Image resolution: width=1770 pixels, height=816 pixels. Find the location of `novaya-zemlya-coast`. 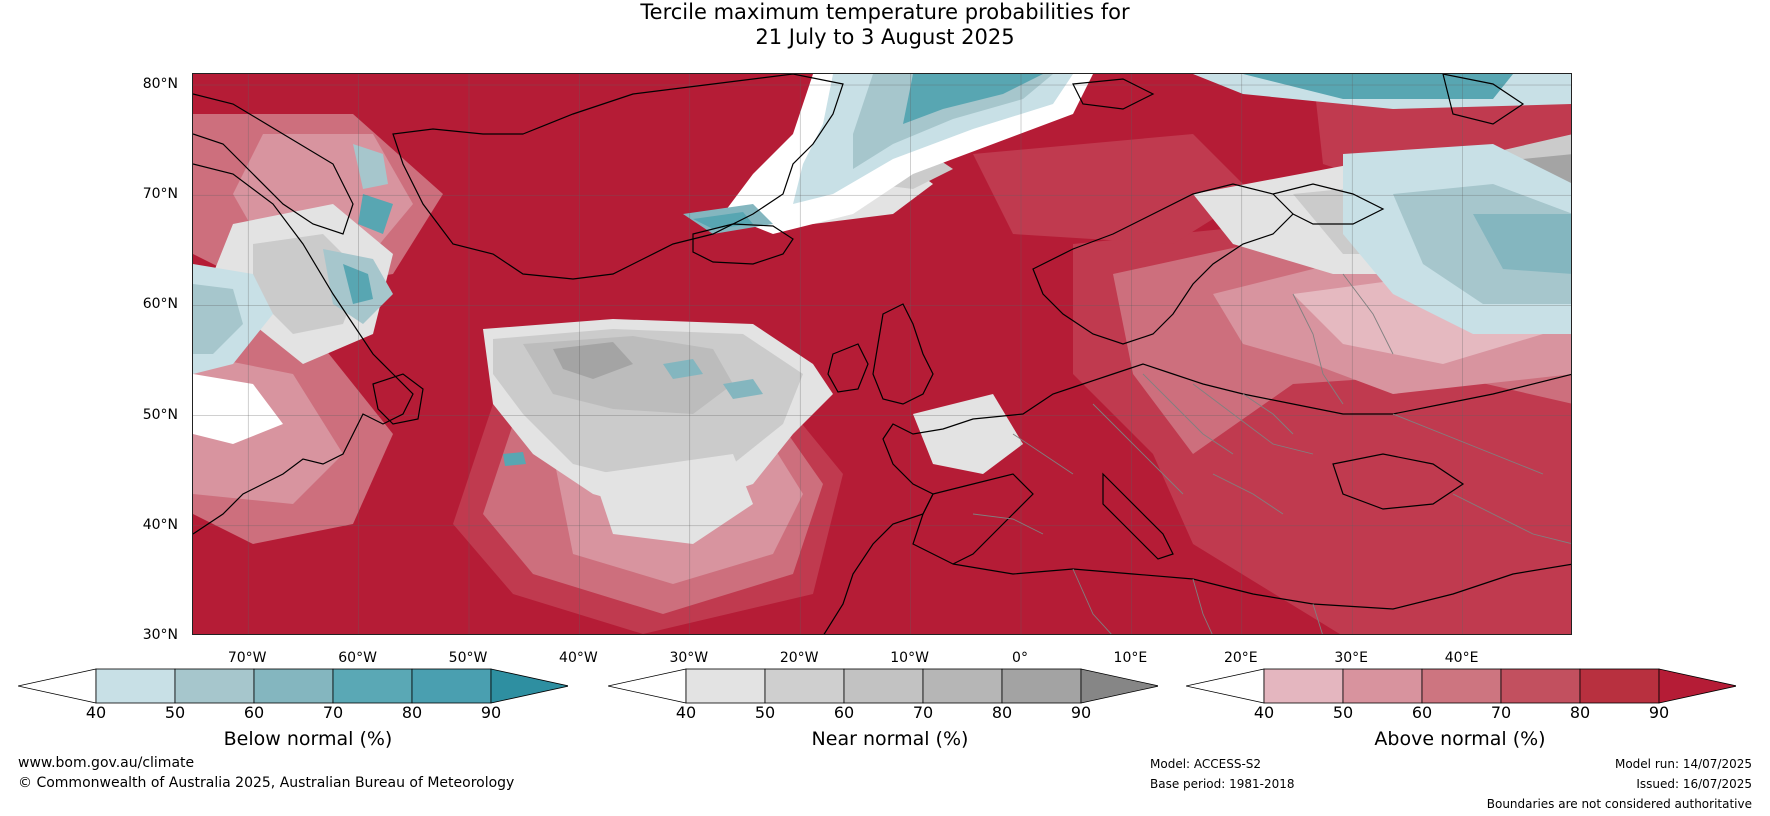

novaya-zemlya-coast is located at coordinates (1483, 99).